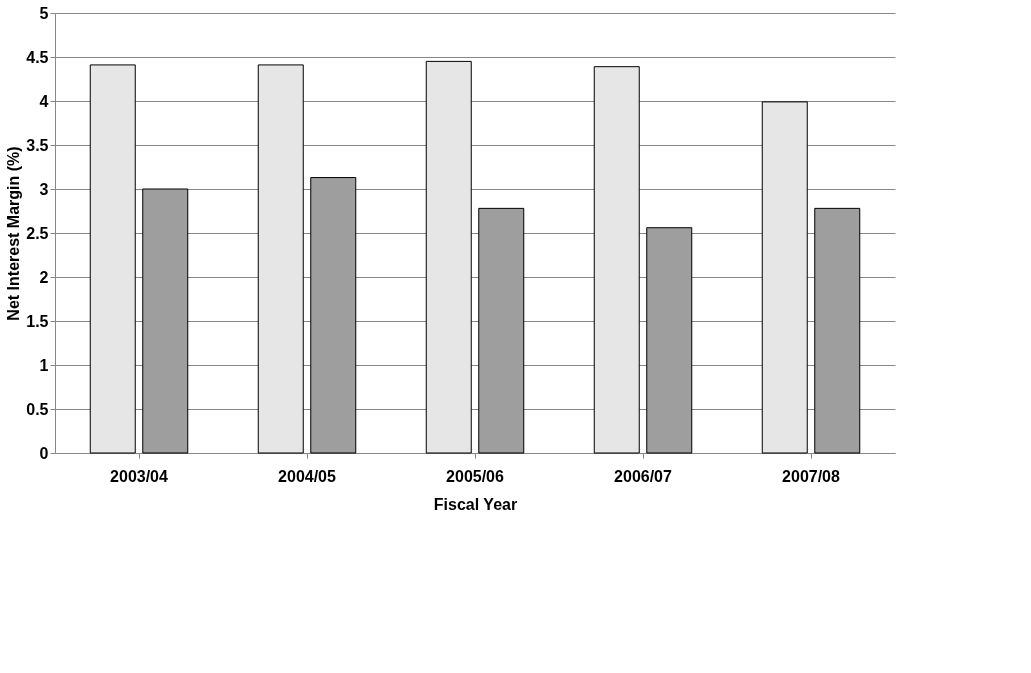  Describe the element at coordinates (44, 453) in the screenshot. I see `y-tick-label: 0` at that location.